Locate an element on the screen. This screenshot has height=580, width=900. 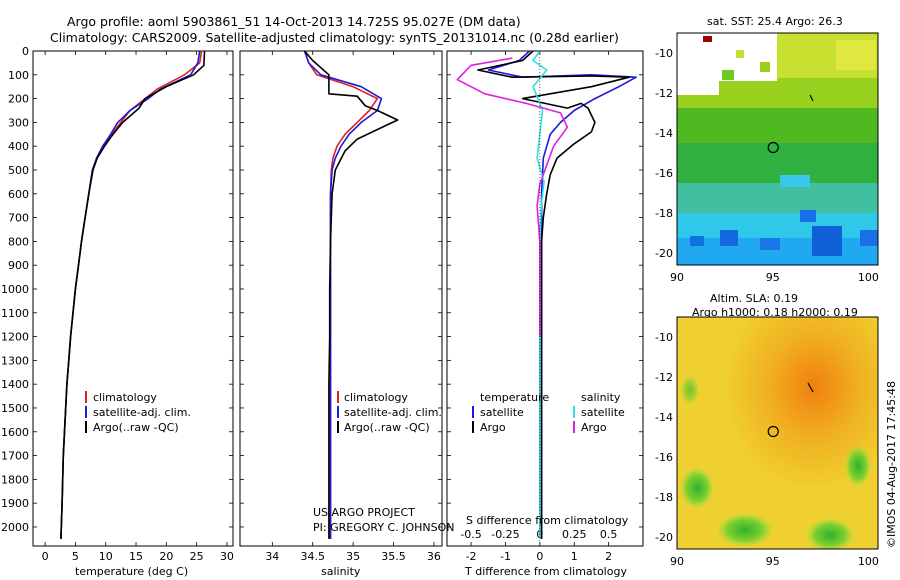
series-line-salinity-argo is located at coordinates (512, 197).